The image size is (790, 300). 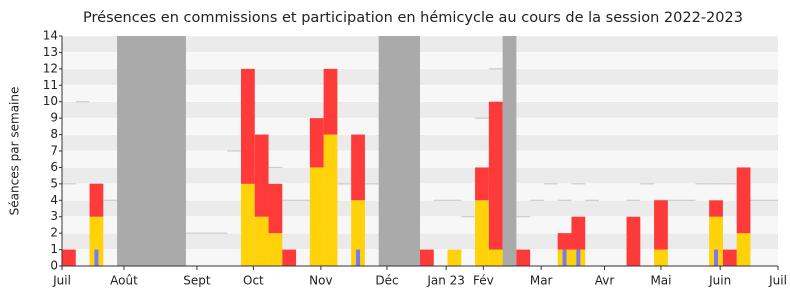 What do you see at coordinates (660, 281) in the screenshot?
I see `x-tick-label: Mai` at bounding box center [660, 281].